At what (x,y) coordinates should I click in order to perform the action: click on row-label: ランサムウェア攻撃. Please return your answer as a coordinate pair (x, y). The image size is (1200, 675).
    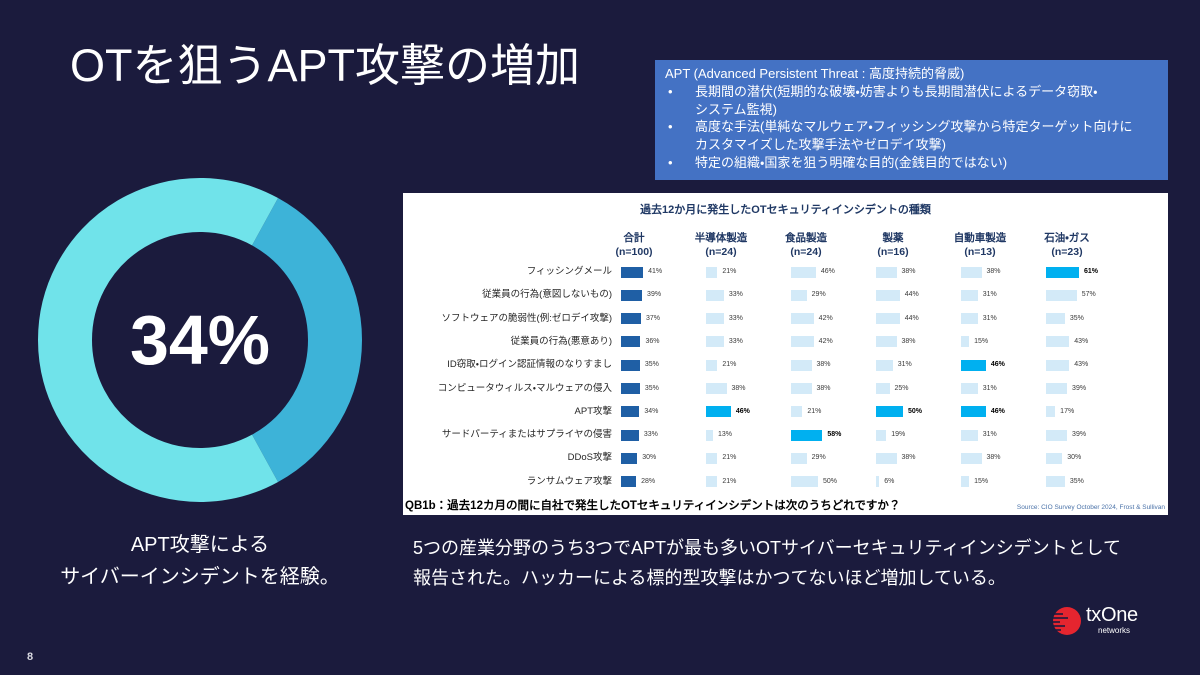
    Looking at the image, I should click on (569, 481).